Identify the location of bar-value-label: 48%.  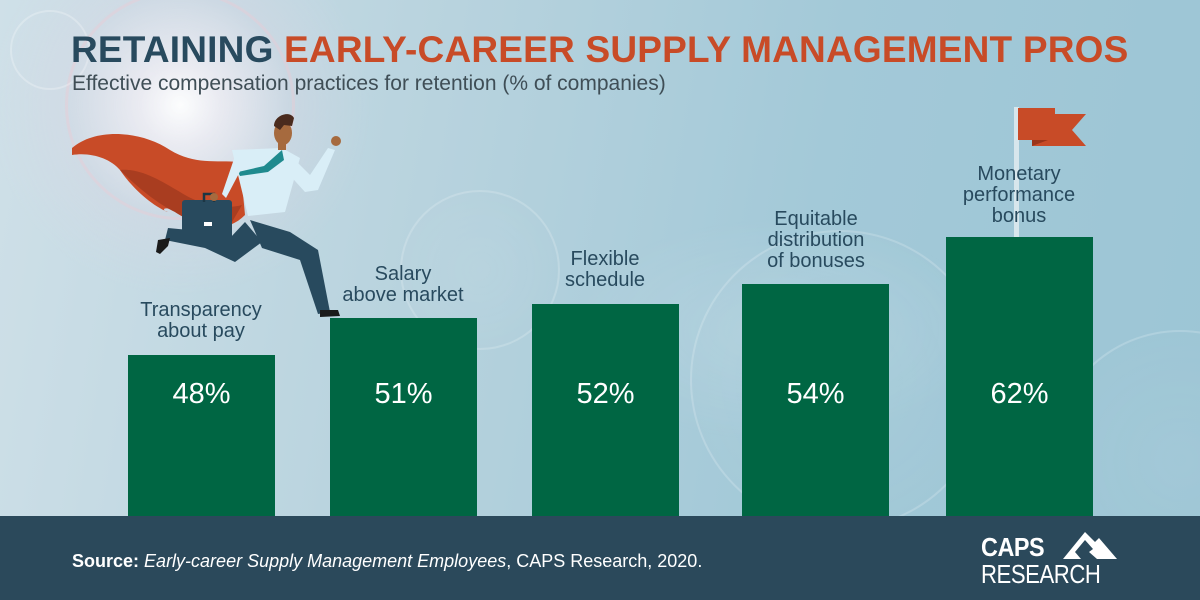
(201, 394).